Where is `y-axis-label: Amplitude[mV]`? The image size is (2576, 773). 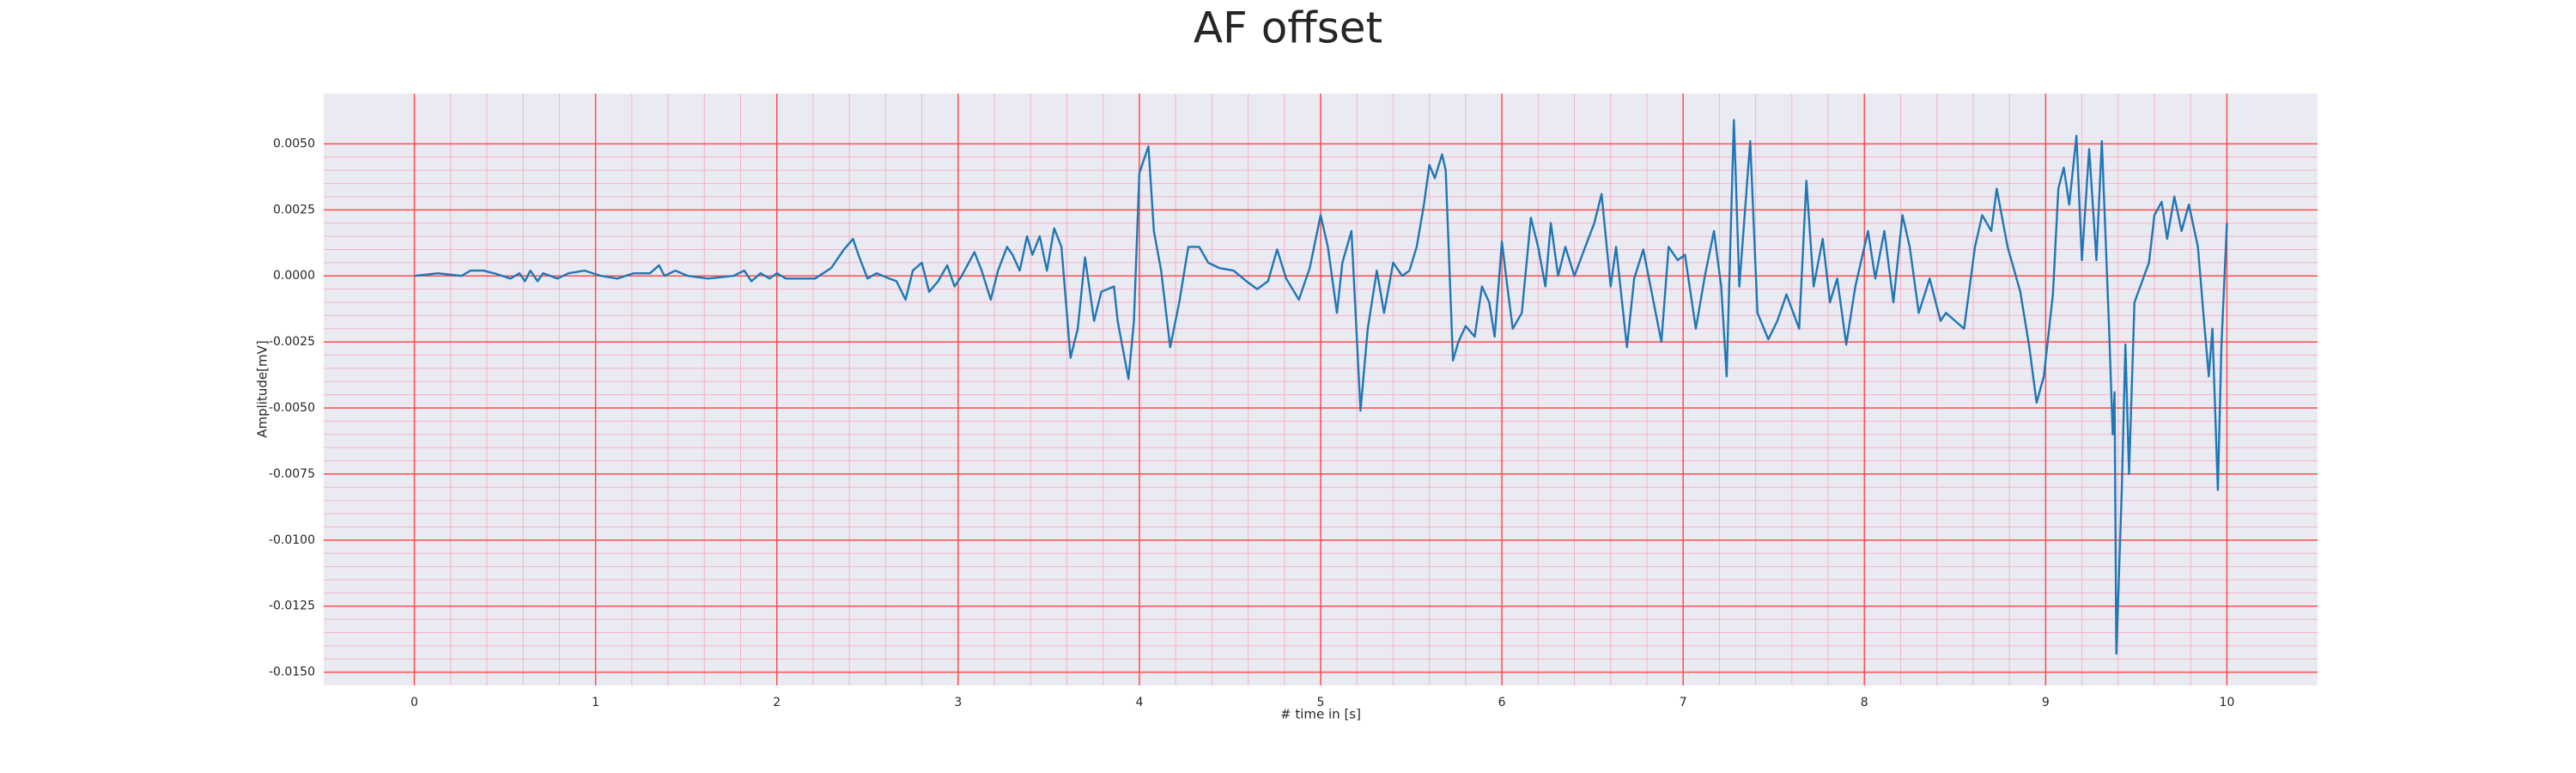 y-axis-label: Amplitude[mV] is located at coordinates (262, 388).